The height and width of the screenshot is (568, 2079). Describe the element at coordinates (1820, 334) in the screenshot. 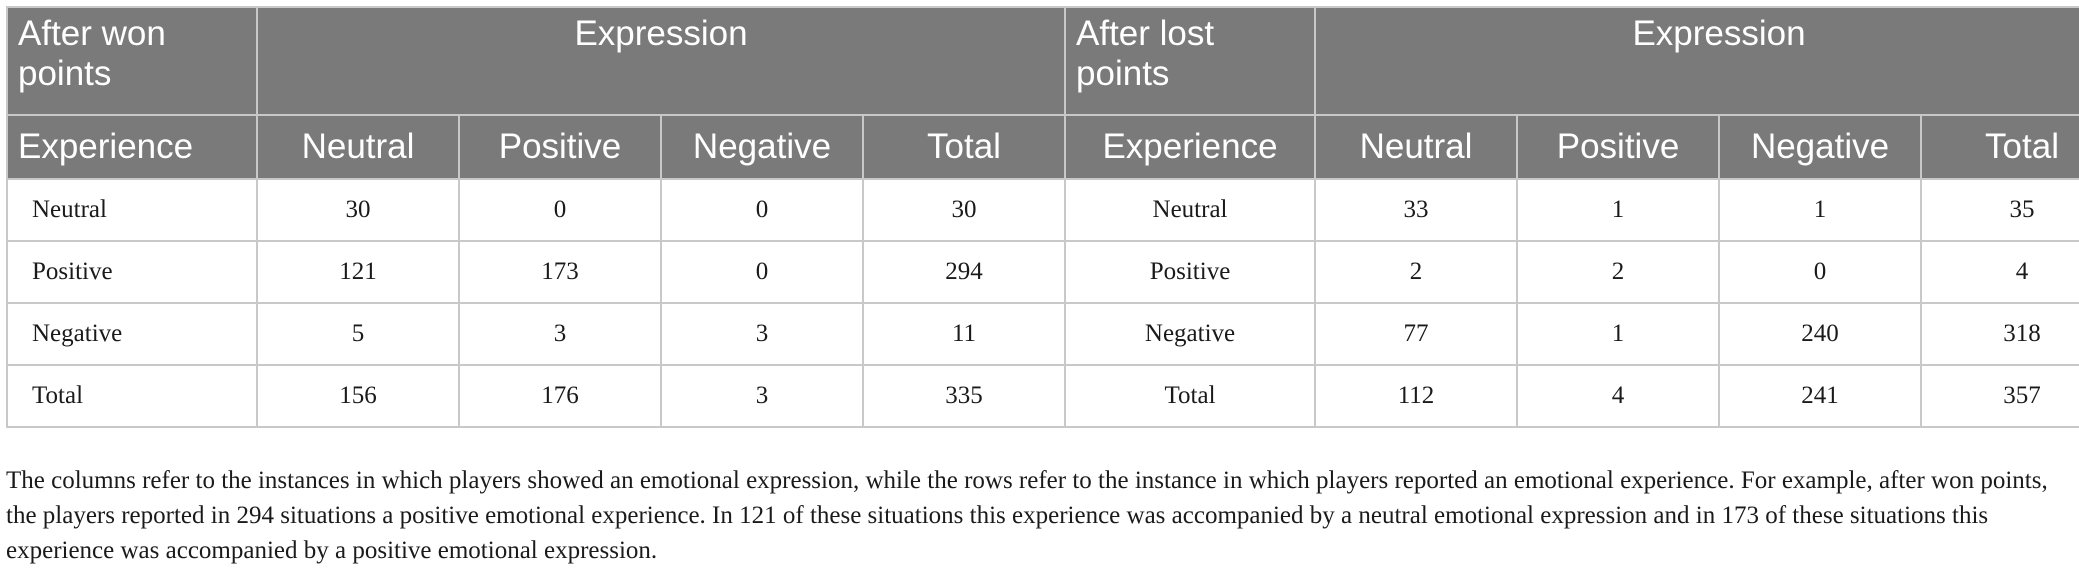

I see `table-cell: 240` at that location.